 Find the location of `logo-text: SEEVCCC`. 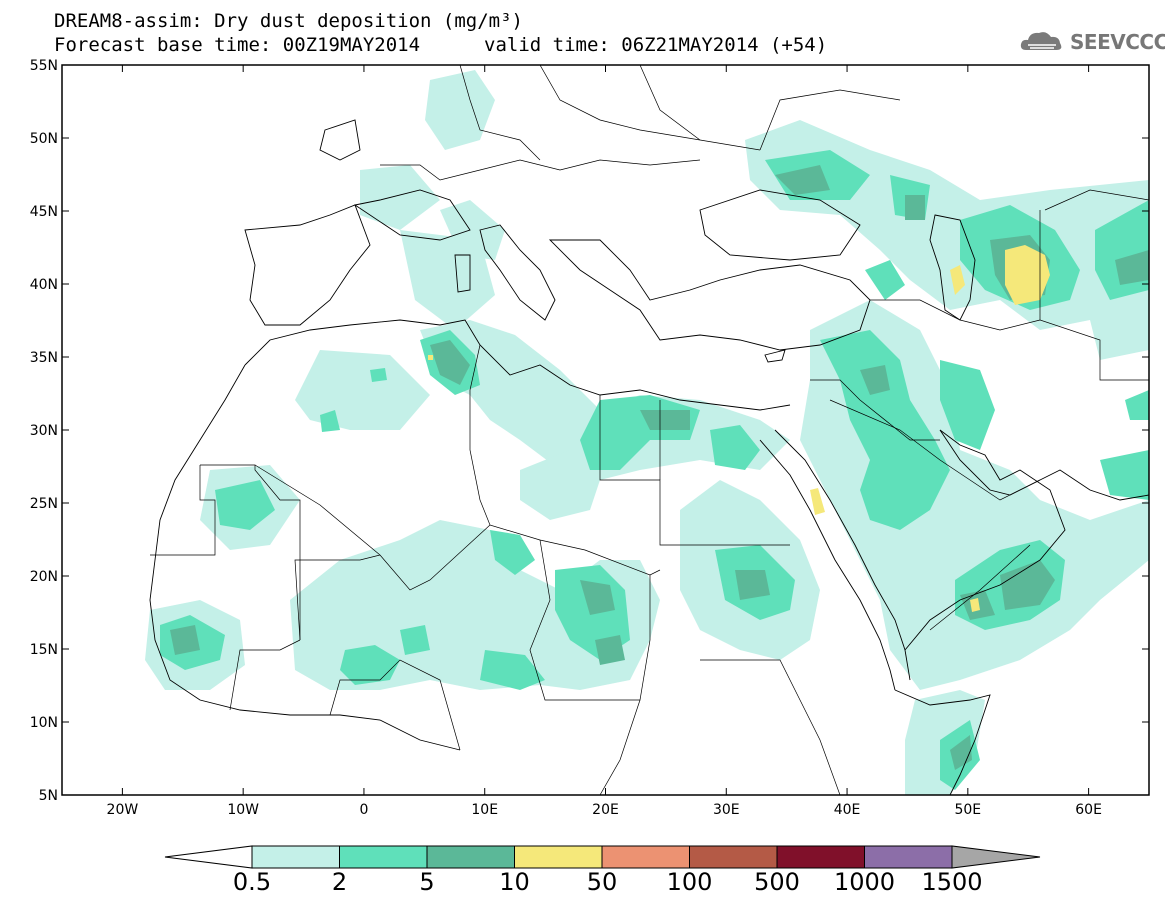

logo-text: SEEVCCC is located at coordinates (1117, 42).